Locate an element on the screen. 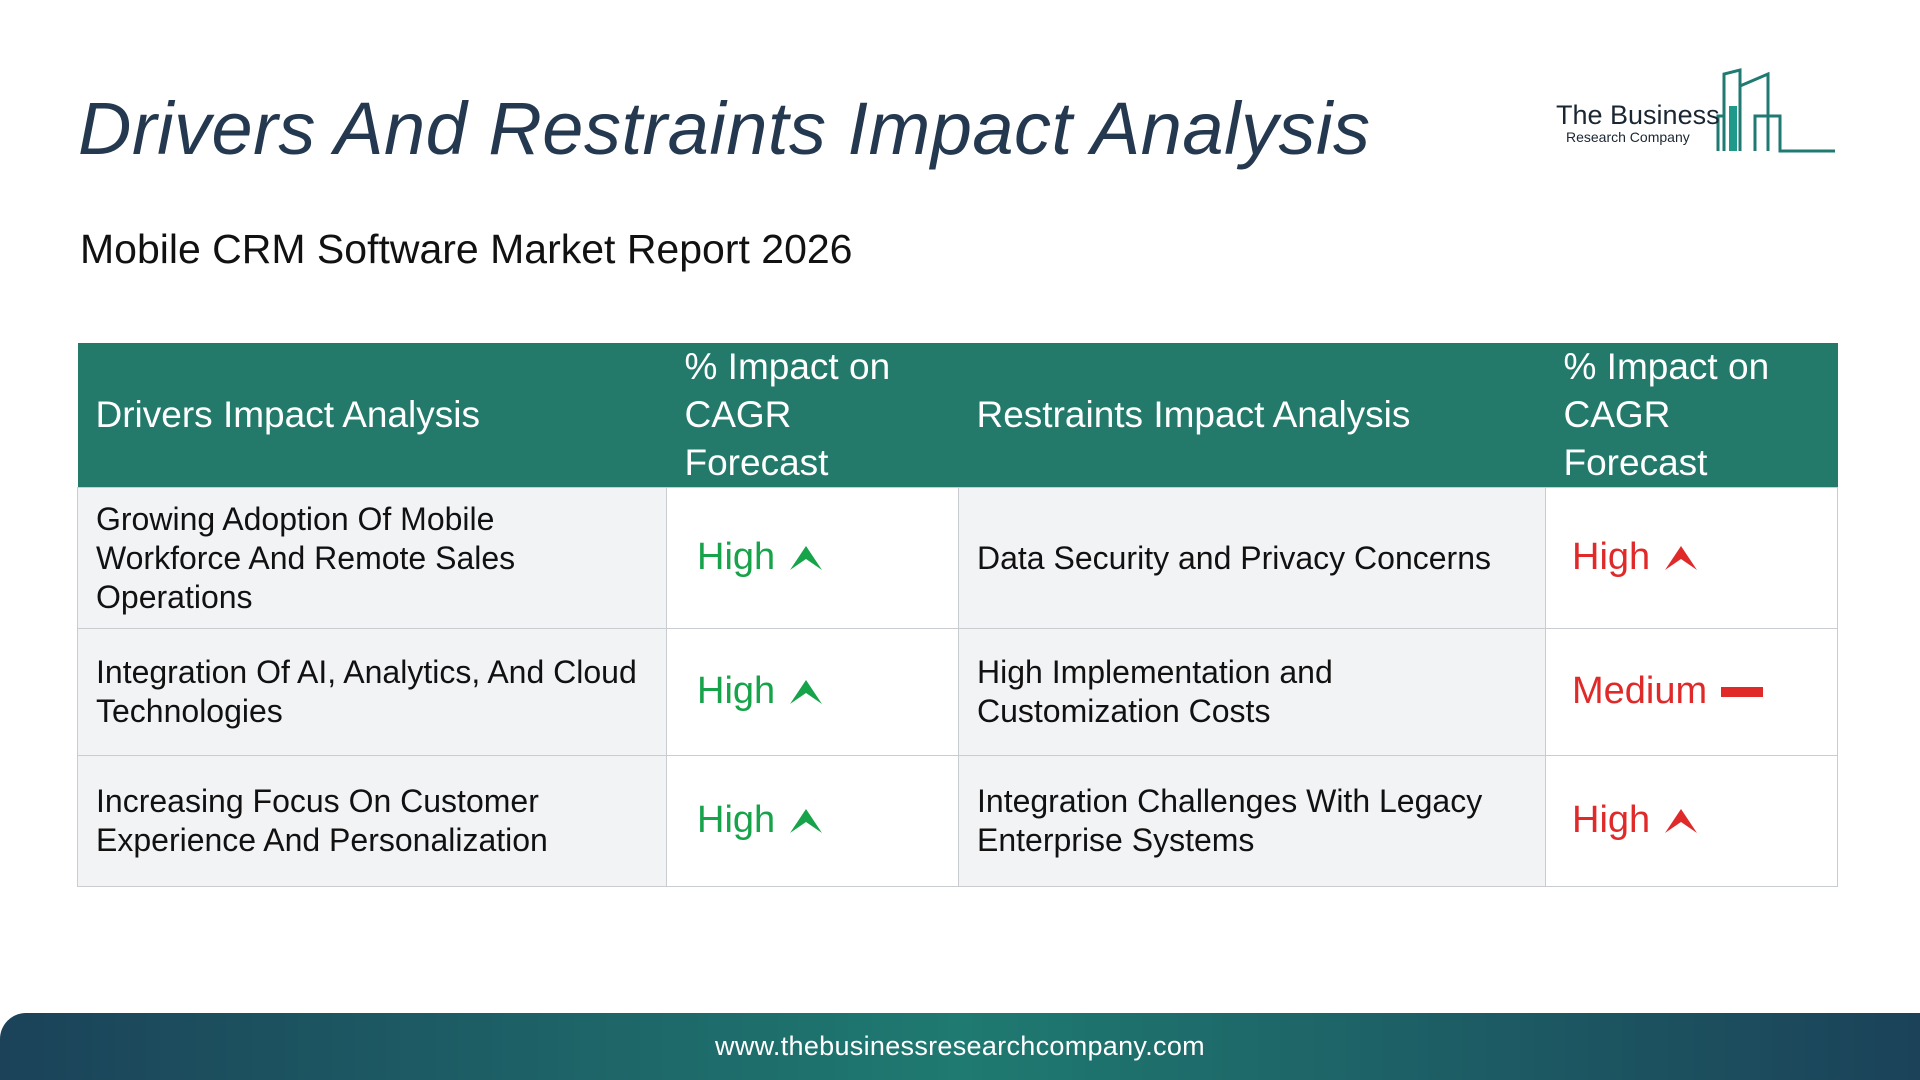  company-logo: The Business Research Company is located at coordinates (1695, 111).